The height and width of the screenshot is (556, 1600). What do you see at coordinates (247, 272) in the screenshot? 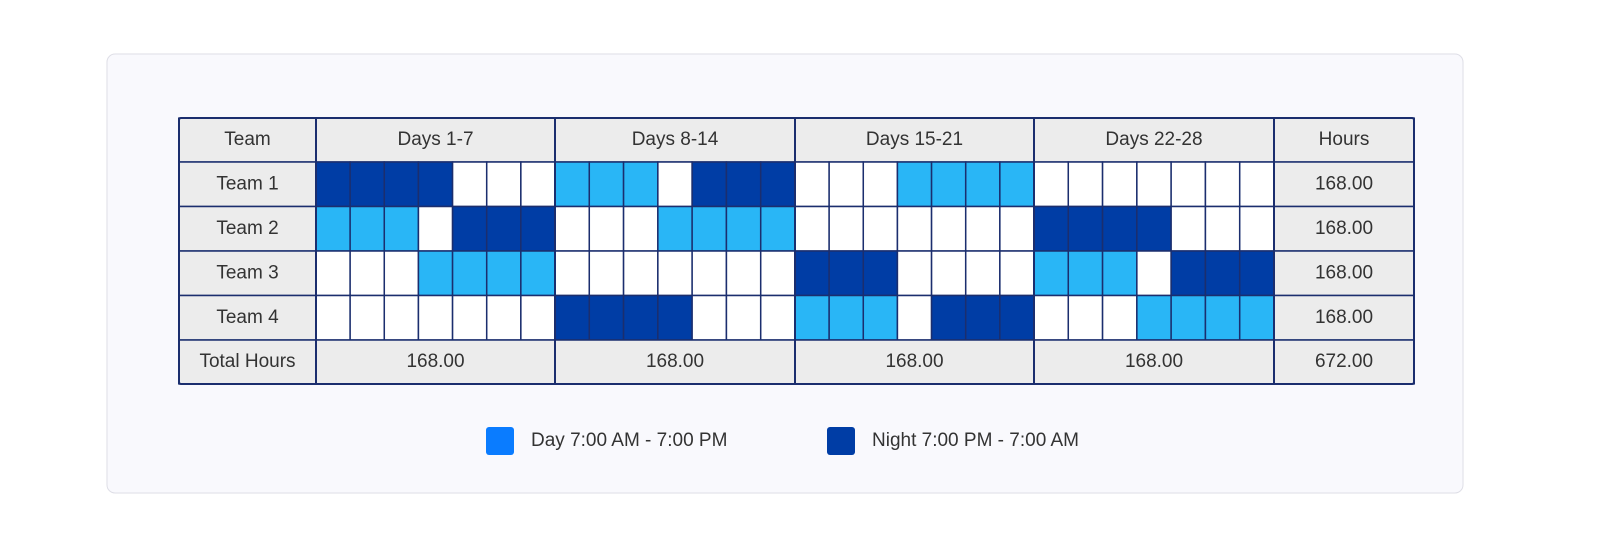
I see `team-label: Team 3` at bounding box center [247, 272].